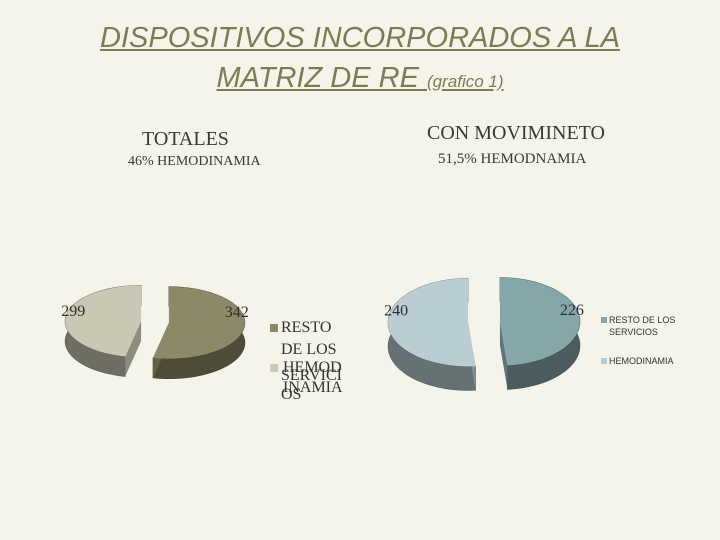  I want to click on chart1-data-label-1: 342, so click(237, 312).